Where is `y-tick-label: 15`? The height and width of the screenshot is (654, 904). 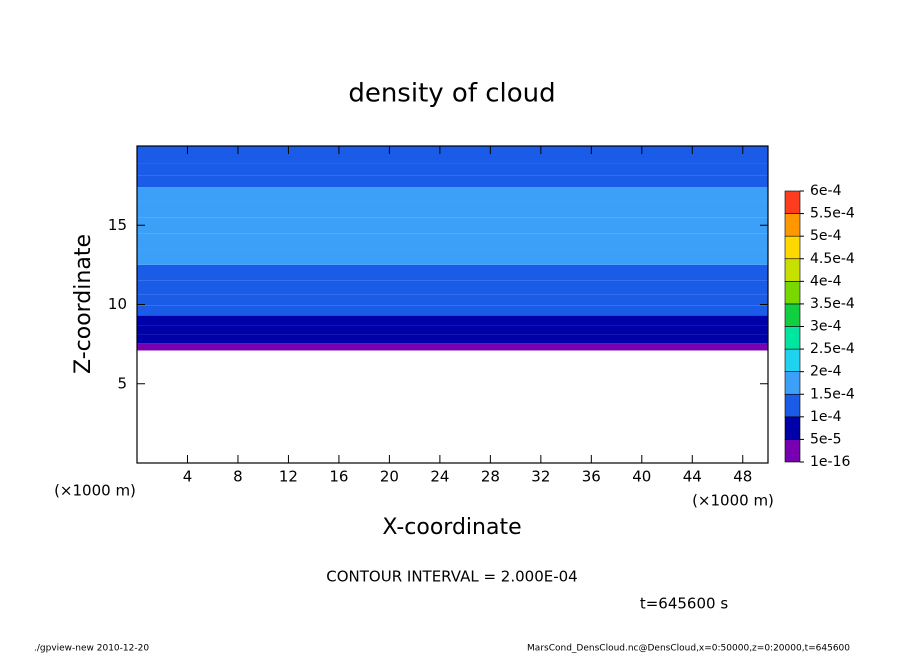 y-tick-label: 15 is located at coordinates (117, 225).